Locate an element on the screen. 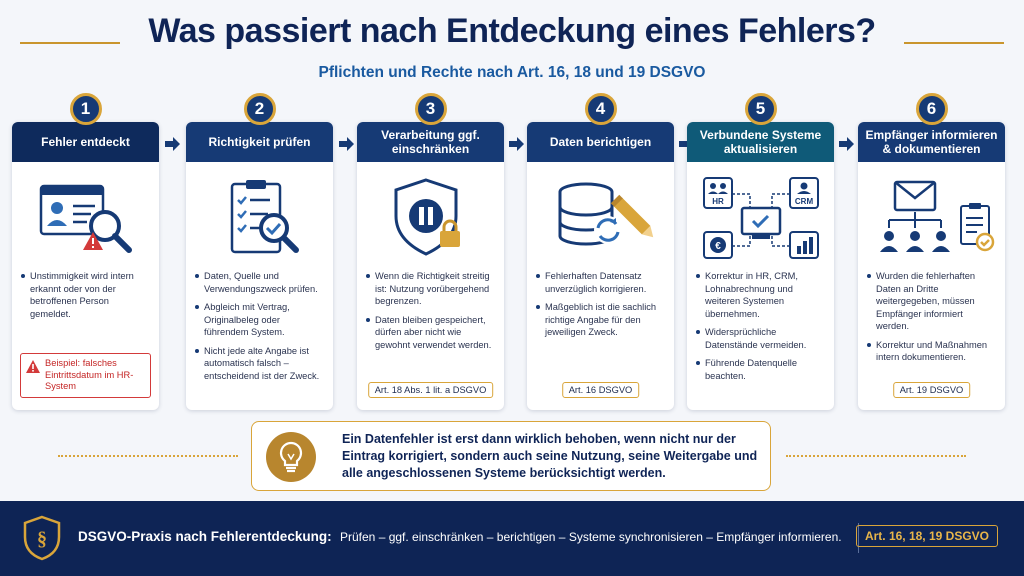 This screenshot has width=1024, height=576. hr-label: HR is located at coordinates (718, 201).